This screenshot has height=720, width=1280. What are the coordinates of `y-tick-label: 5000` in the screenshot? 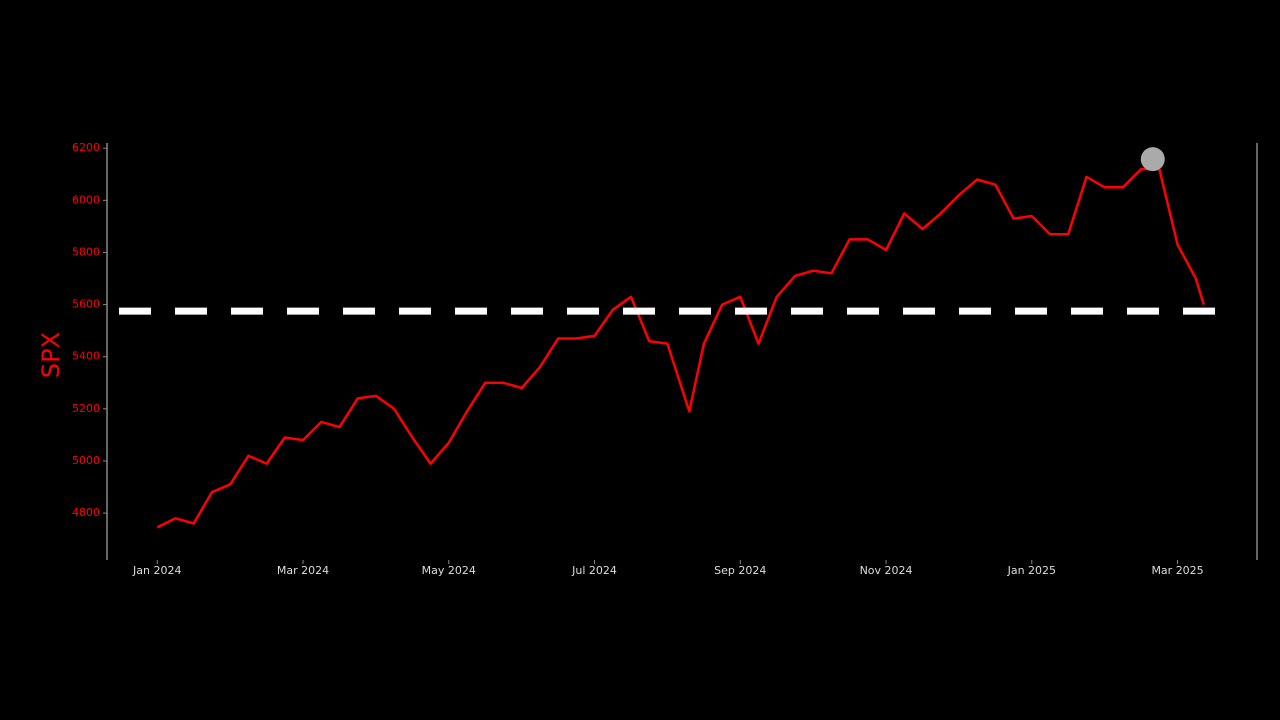 It's located at (86, 460).